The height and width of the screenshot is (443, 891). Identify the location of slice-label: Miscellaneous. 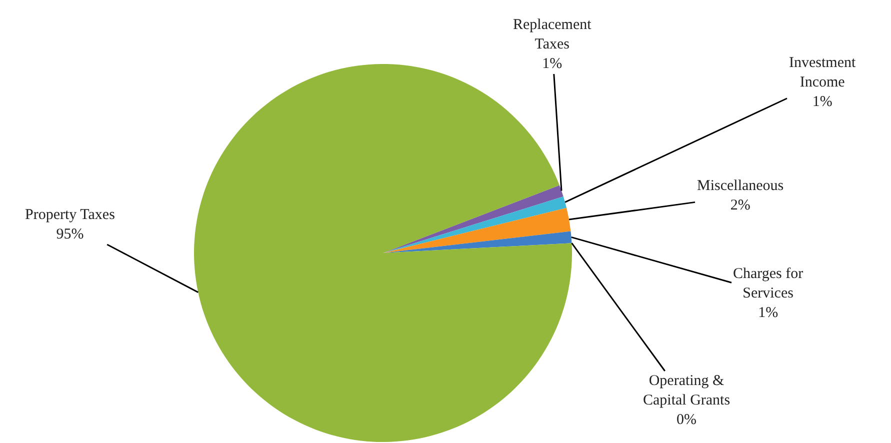
(740, 186).